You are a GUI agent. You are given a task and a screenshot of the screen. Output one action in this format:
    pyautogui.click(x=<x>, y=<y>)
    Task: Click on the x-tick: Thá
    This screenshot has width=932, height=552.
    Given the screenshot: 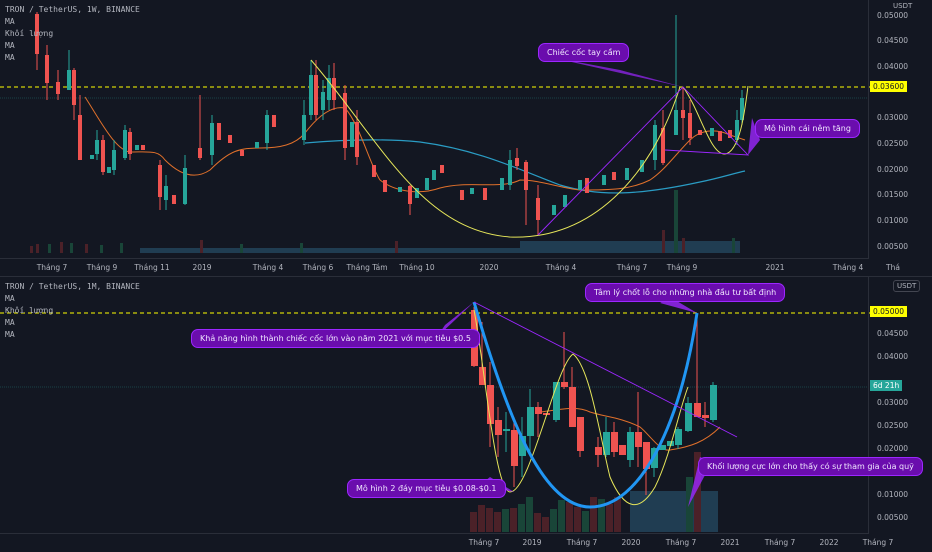 What is the action you would take?
    pyautogui.click(x=893, y=267)
    